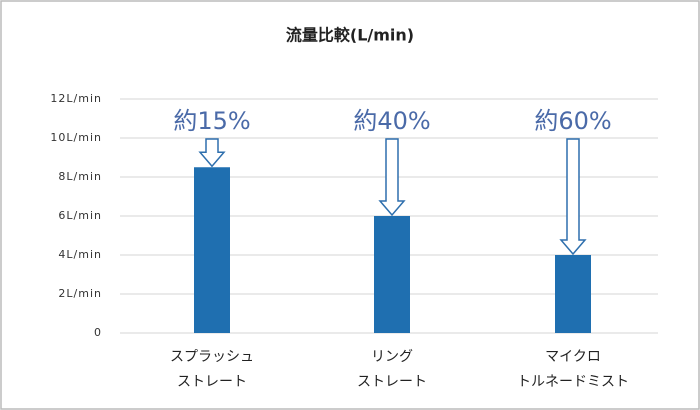  I want to click on y-tick-label: 12L/min, so click(76, 98).